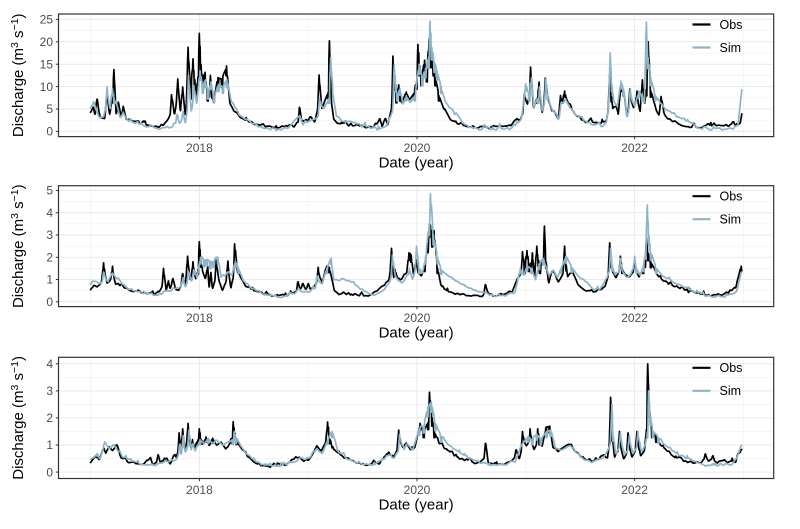 The width and height of the screenshot is (800, 529). What do you see at coordinates (47, 64) in the screenshot?
I see `svg-text: 15` at bounding box center [47, 64].